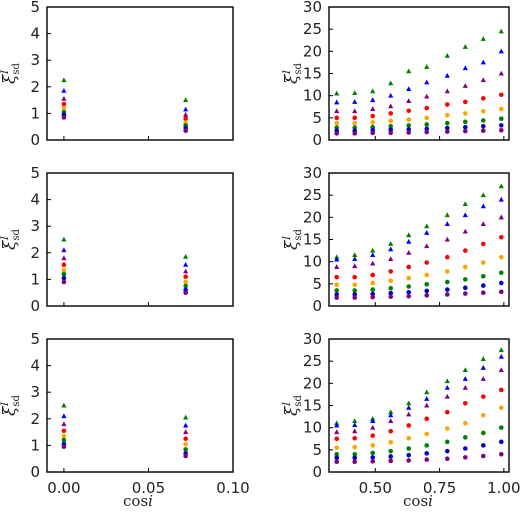 The height and width of the screenshot is (518, 520). I want to click on x-tick-label: 0.00, so click(63, 488).